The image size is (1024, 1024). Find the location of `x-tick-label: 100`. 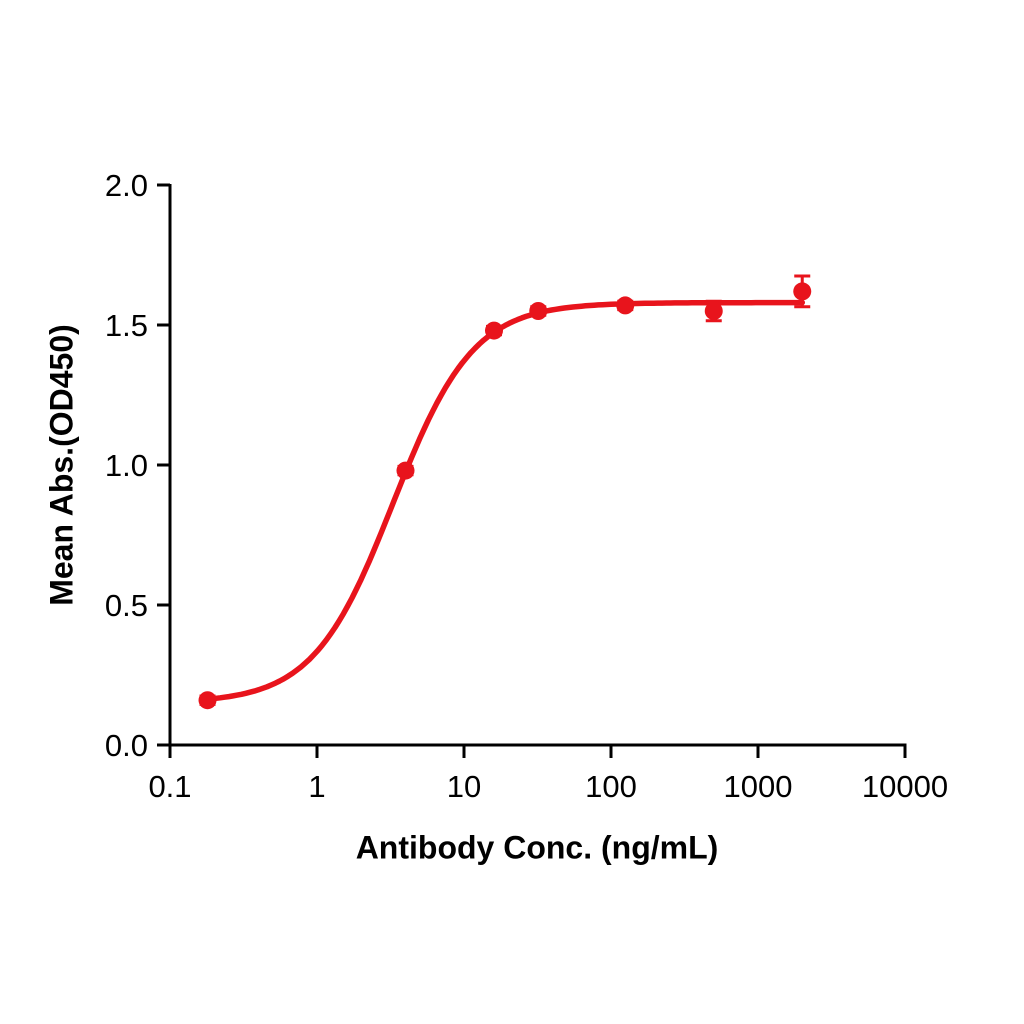

x-tick-label: 100 is located at coordinates (611, 786).